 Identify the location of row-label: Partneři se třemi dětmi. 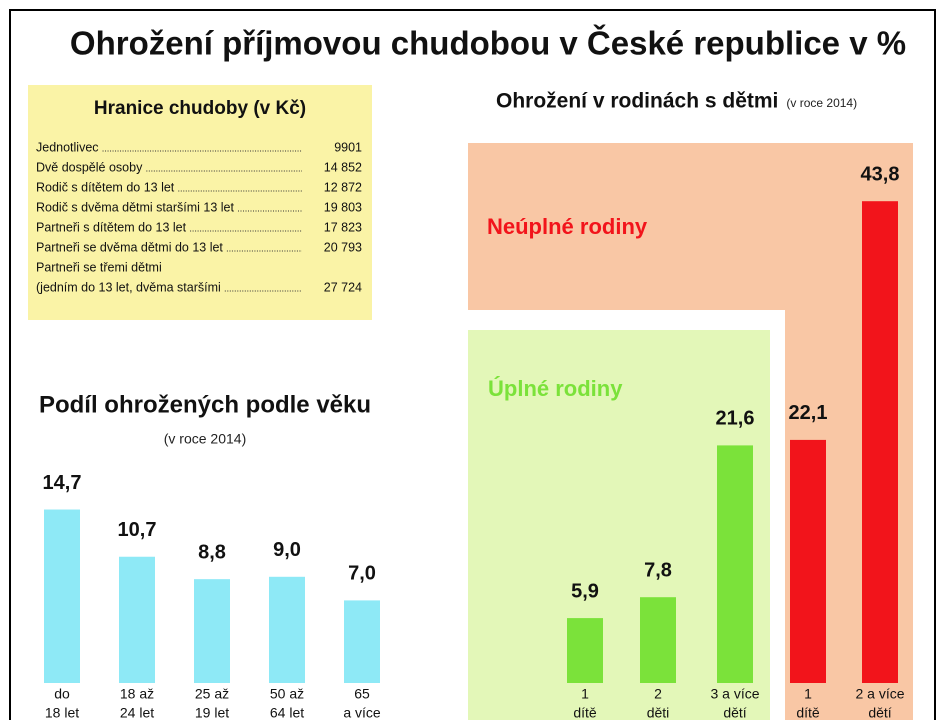
(99, 267).